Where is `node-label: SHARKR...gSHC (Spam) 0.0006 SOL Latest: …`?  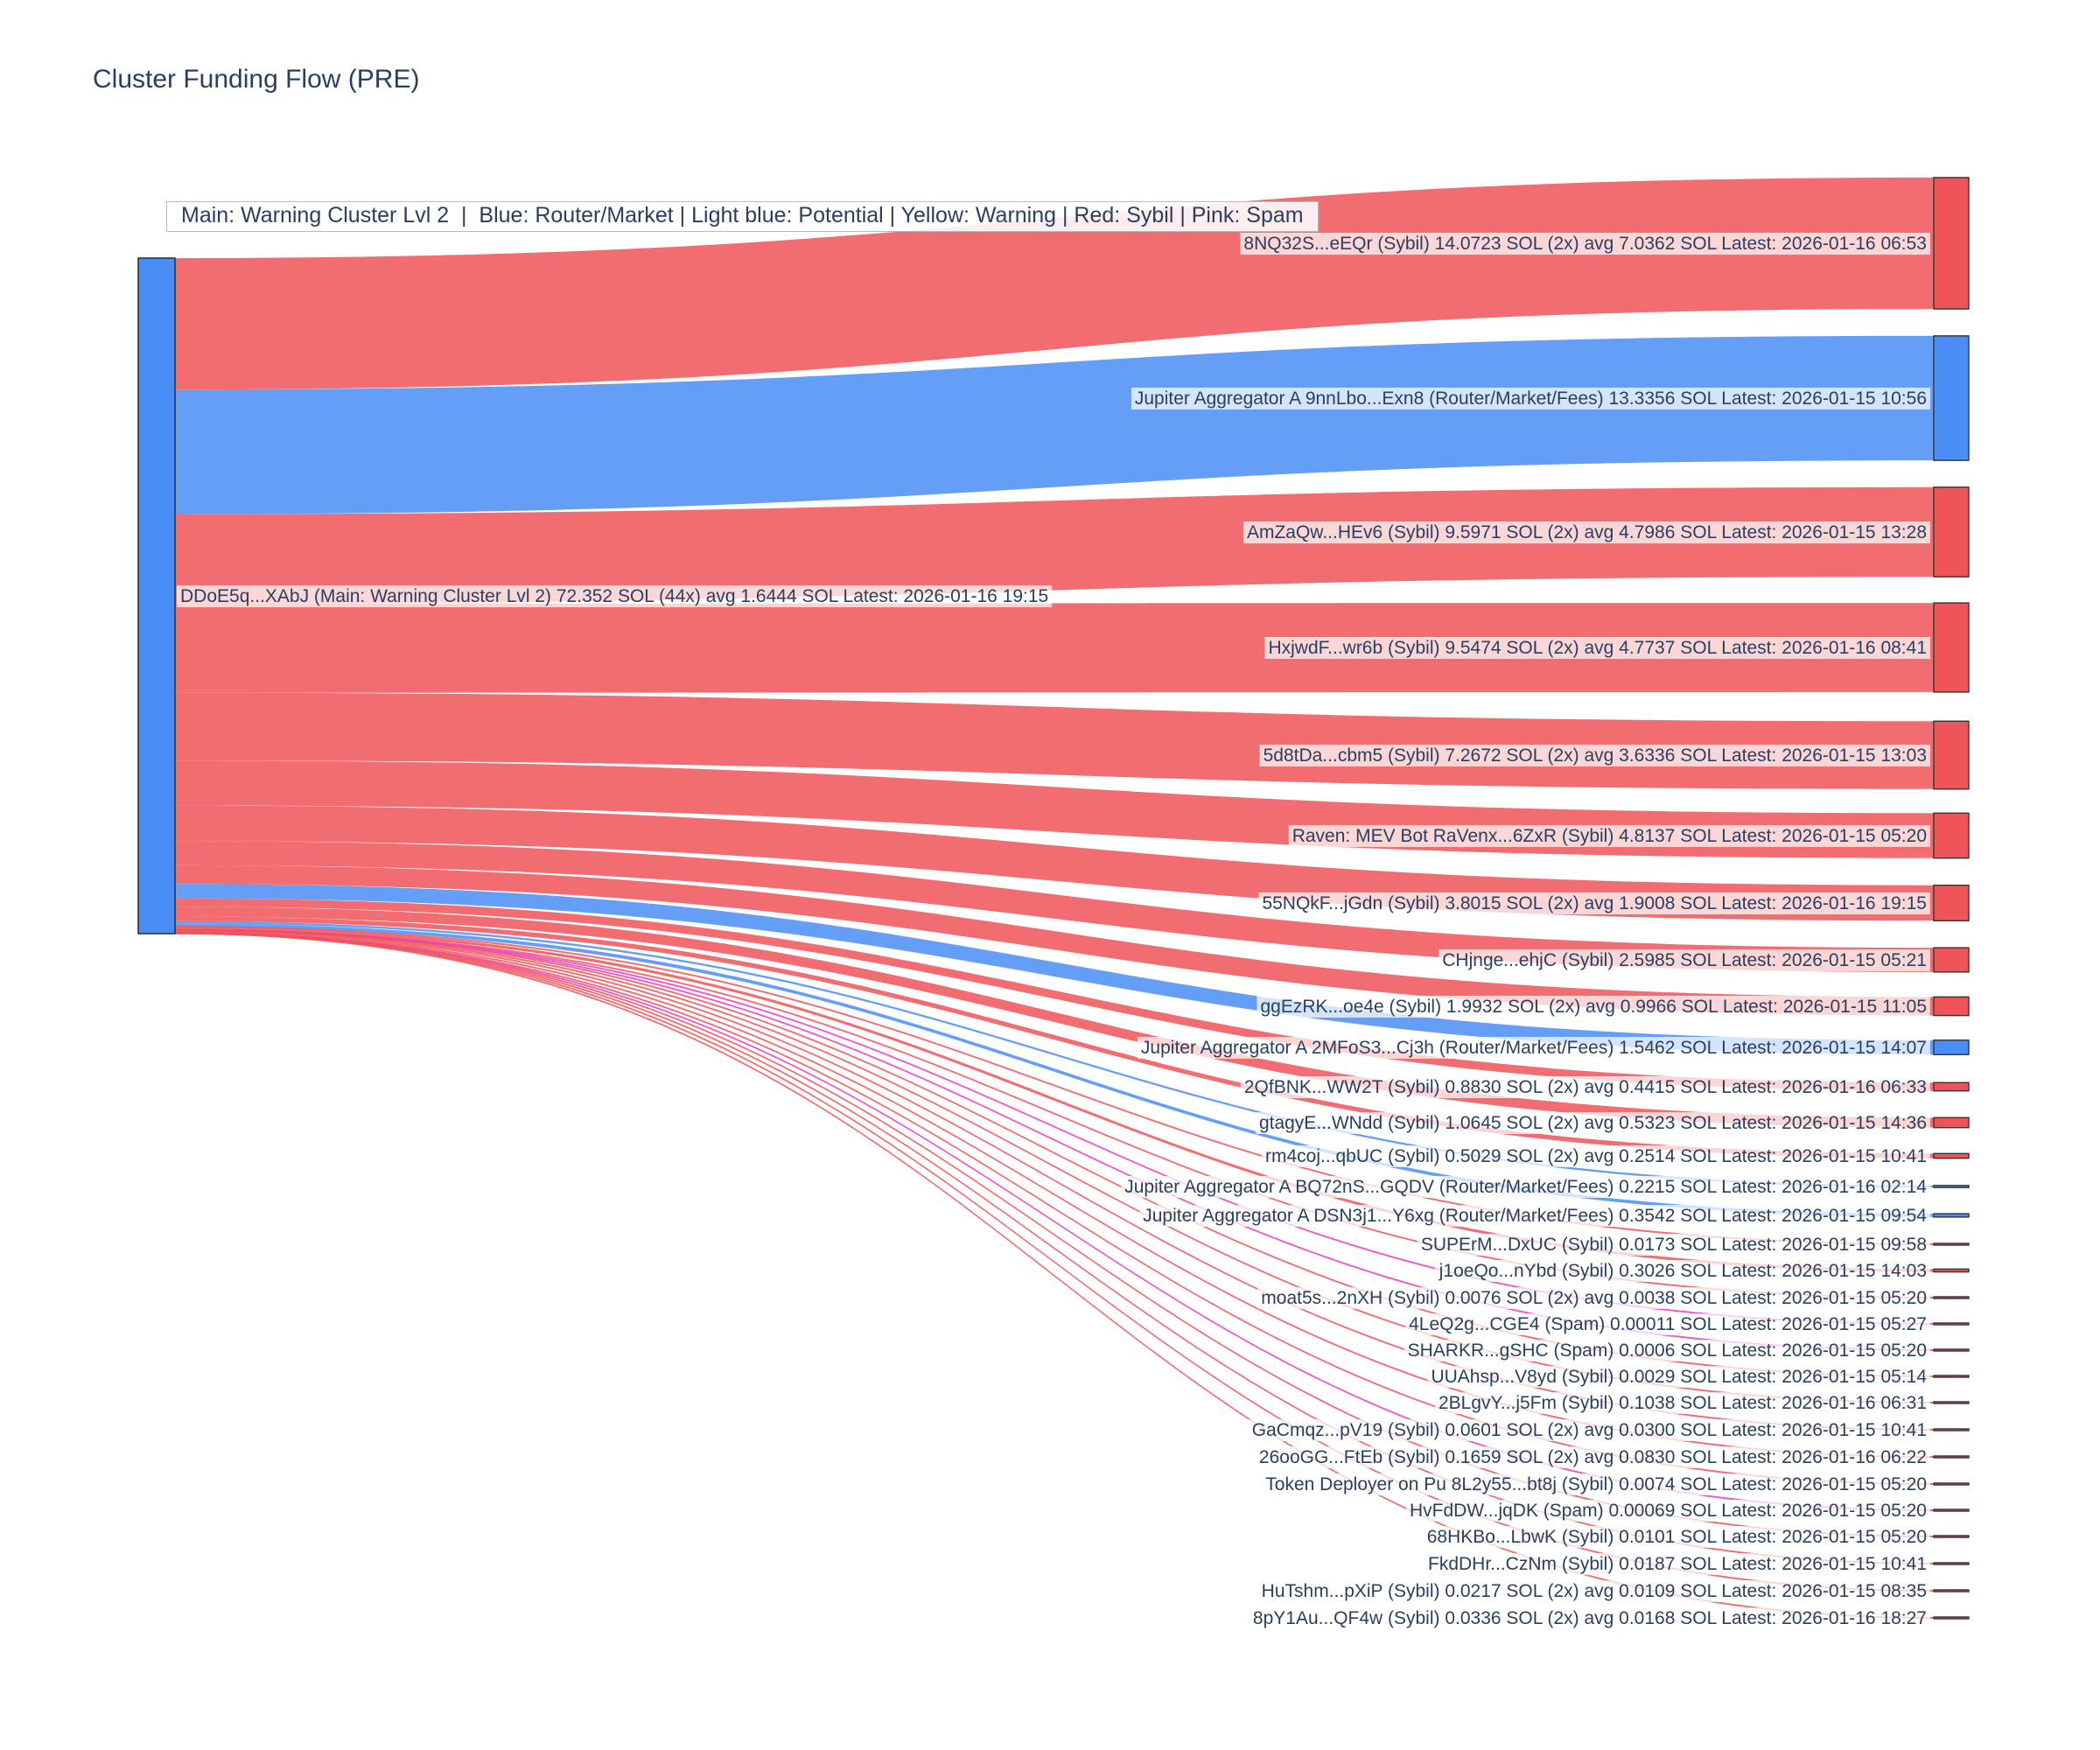
node-label: SHARKR...gSHC (Spam) 0.0006 SOL Latest: … is located at coordinates (1667, 1350).